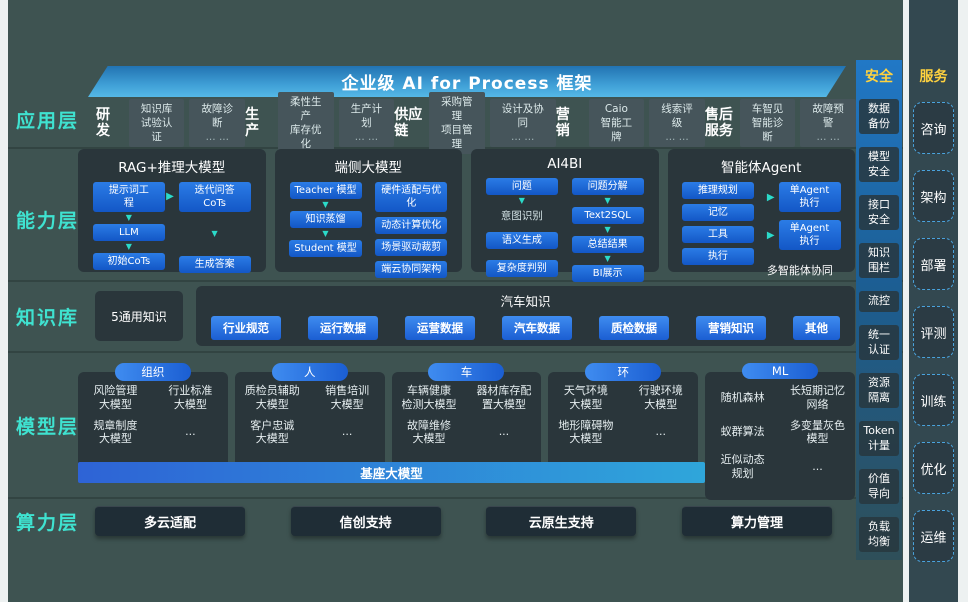 Image resolution: width=968 pixels, height=602 pixels. What do you see at coordinates (879, 301) in the screenshot?
I see `security-item-flow-control: 流控` at bounding box center [879, 301].